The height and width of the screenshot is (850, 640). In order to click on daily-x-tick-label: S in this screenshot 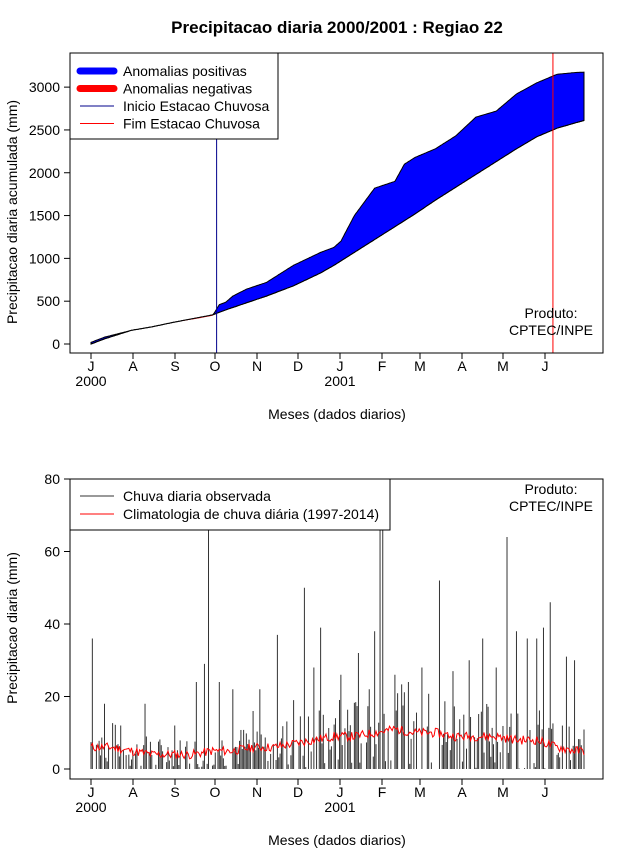, I will do `click(174, 792)`.